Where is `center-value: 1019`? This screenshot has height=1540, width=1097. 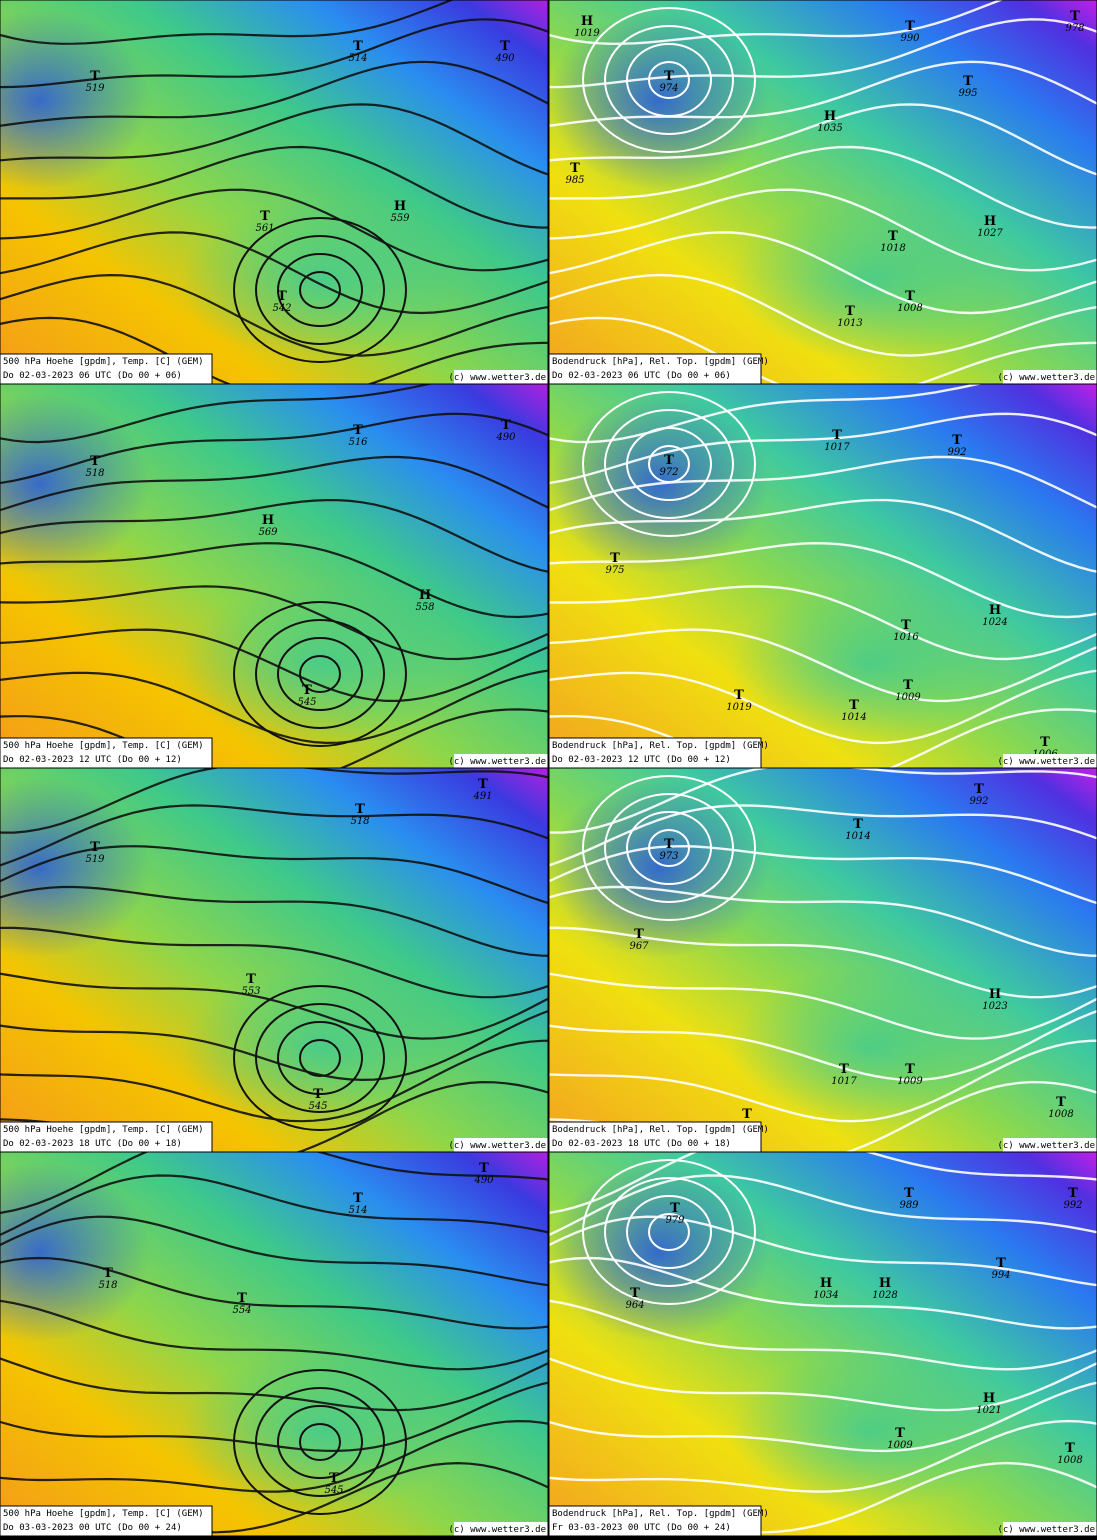 center-value: 1019 is located at coordinates (739, 707).